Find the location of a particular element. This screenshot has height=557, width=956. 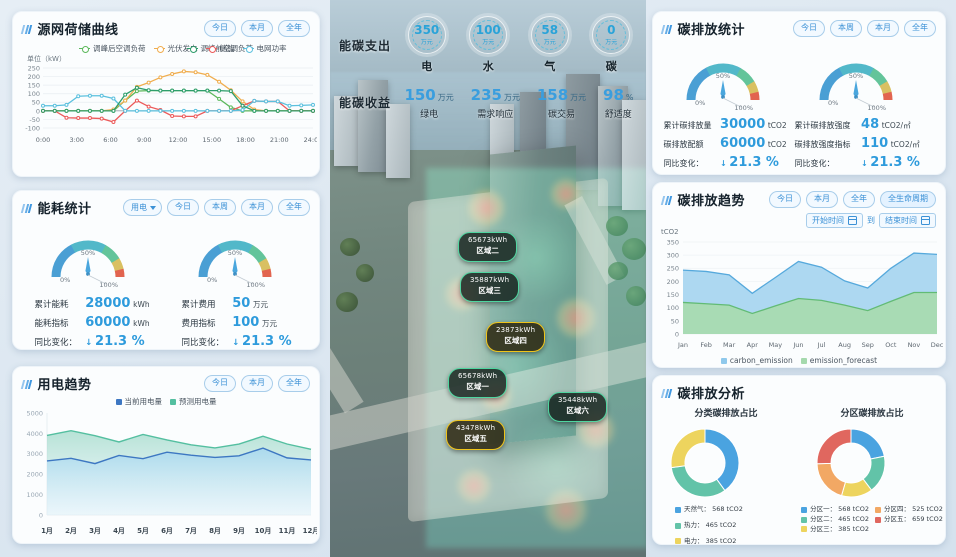

svg-text: Nov is located at coordinates (914, 345).